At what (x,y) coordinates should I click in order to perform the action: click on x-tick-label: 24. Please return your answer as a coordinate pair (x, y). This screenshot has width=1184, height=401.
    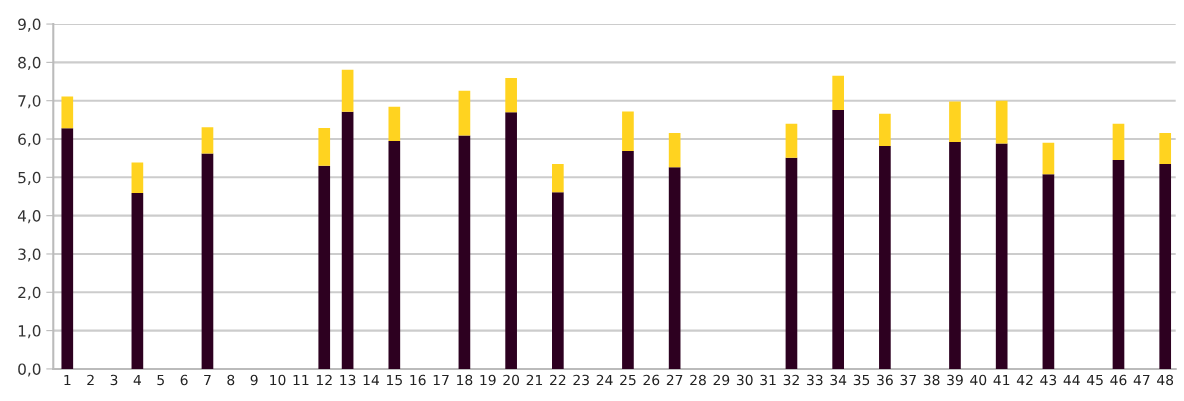
    Looking at the image, I should click on (604, 380).